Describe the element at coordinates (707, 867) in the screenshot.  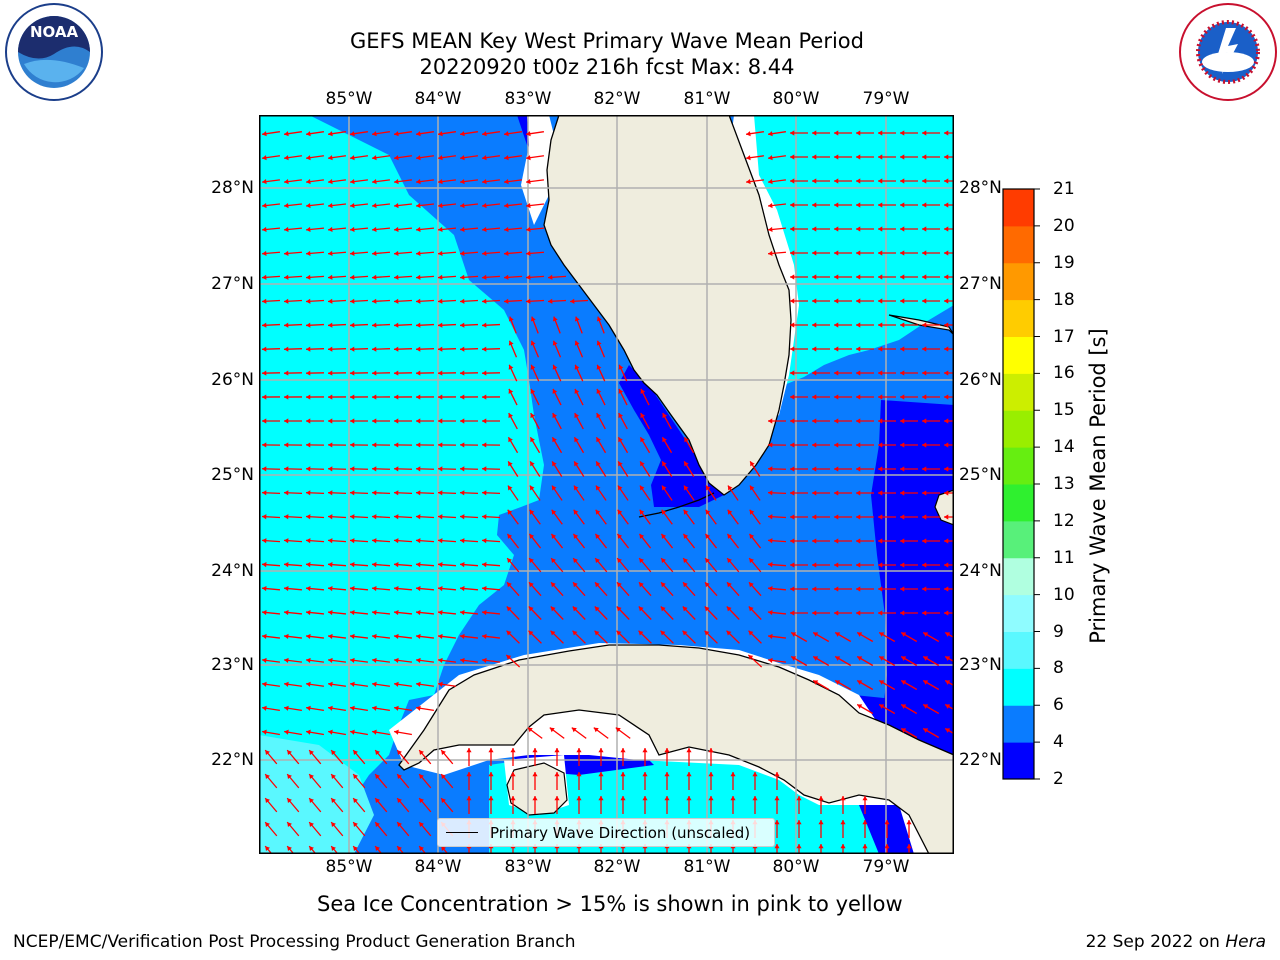
I see `lon-label-bottom: 81°W` at that location.